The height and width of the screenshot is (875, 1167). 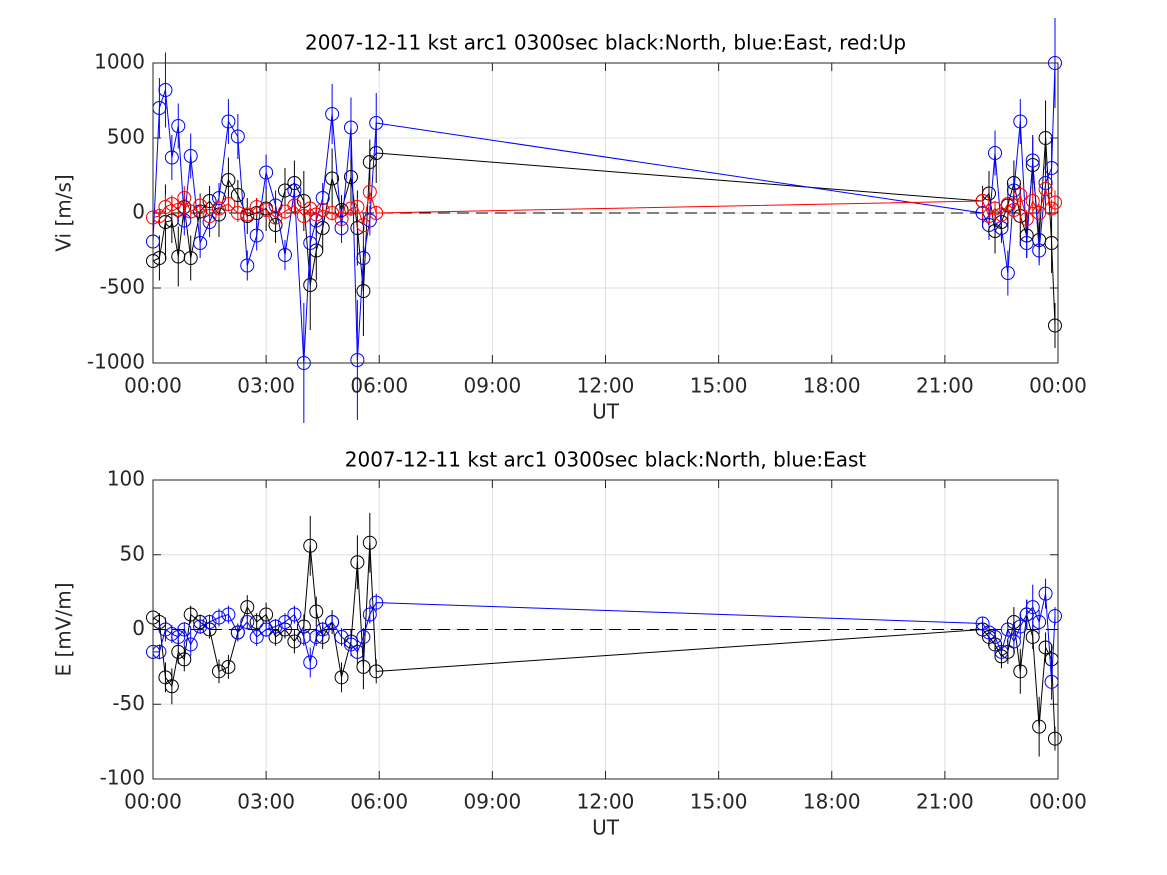 What do you see at coordinates (719, 386) in the screenshot?
I see `x-tick-label: 15:00` at bounding box center [719, 386].